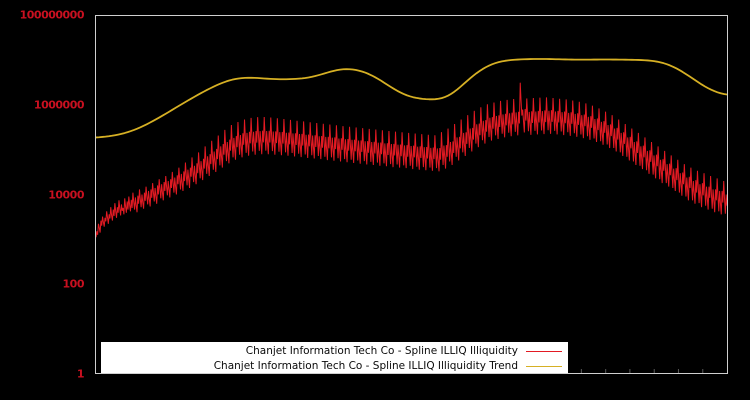 This screenshot has height=400, width=750. What do you see at coordinates (59, 105) in the screenshot?
I see `y-tick-label: 1000000` at bounding box center [59, 105].